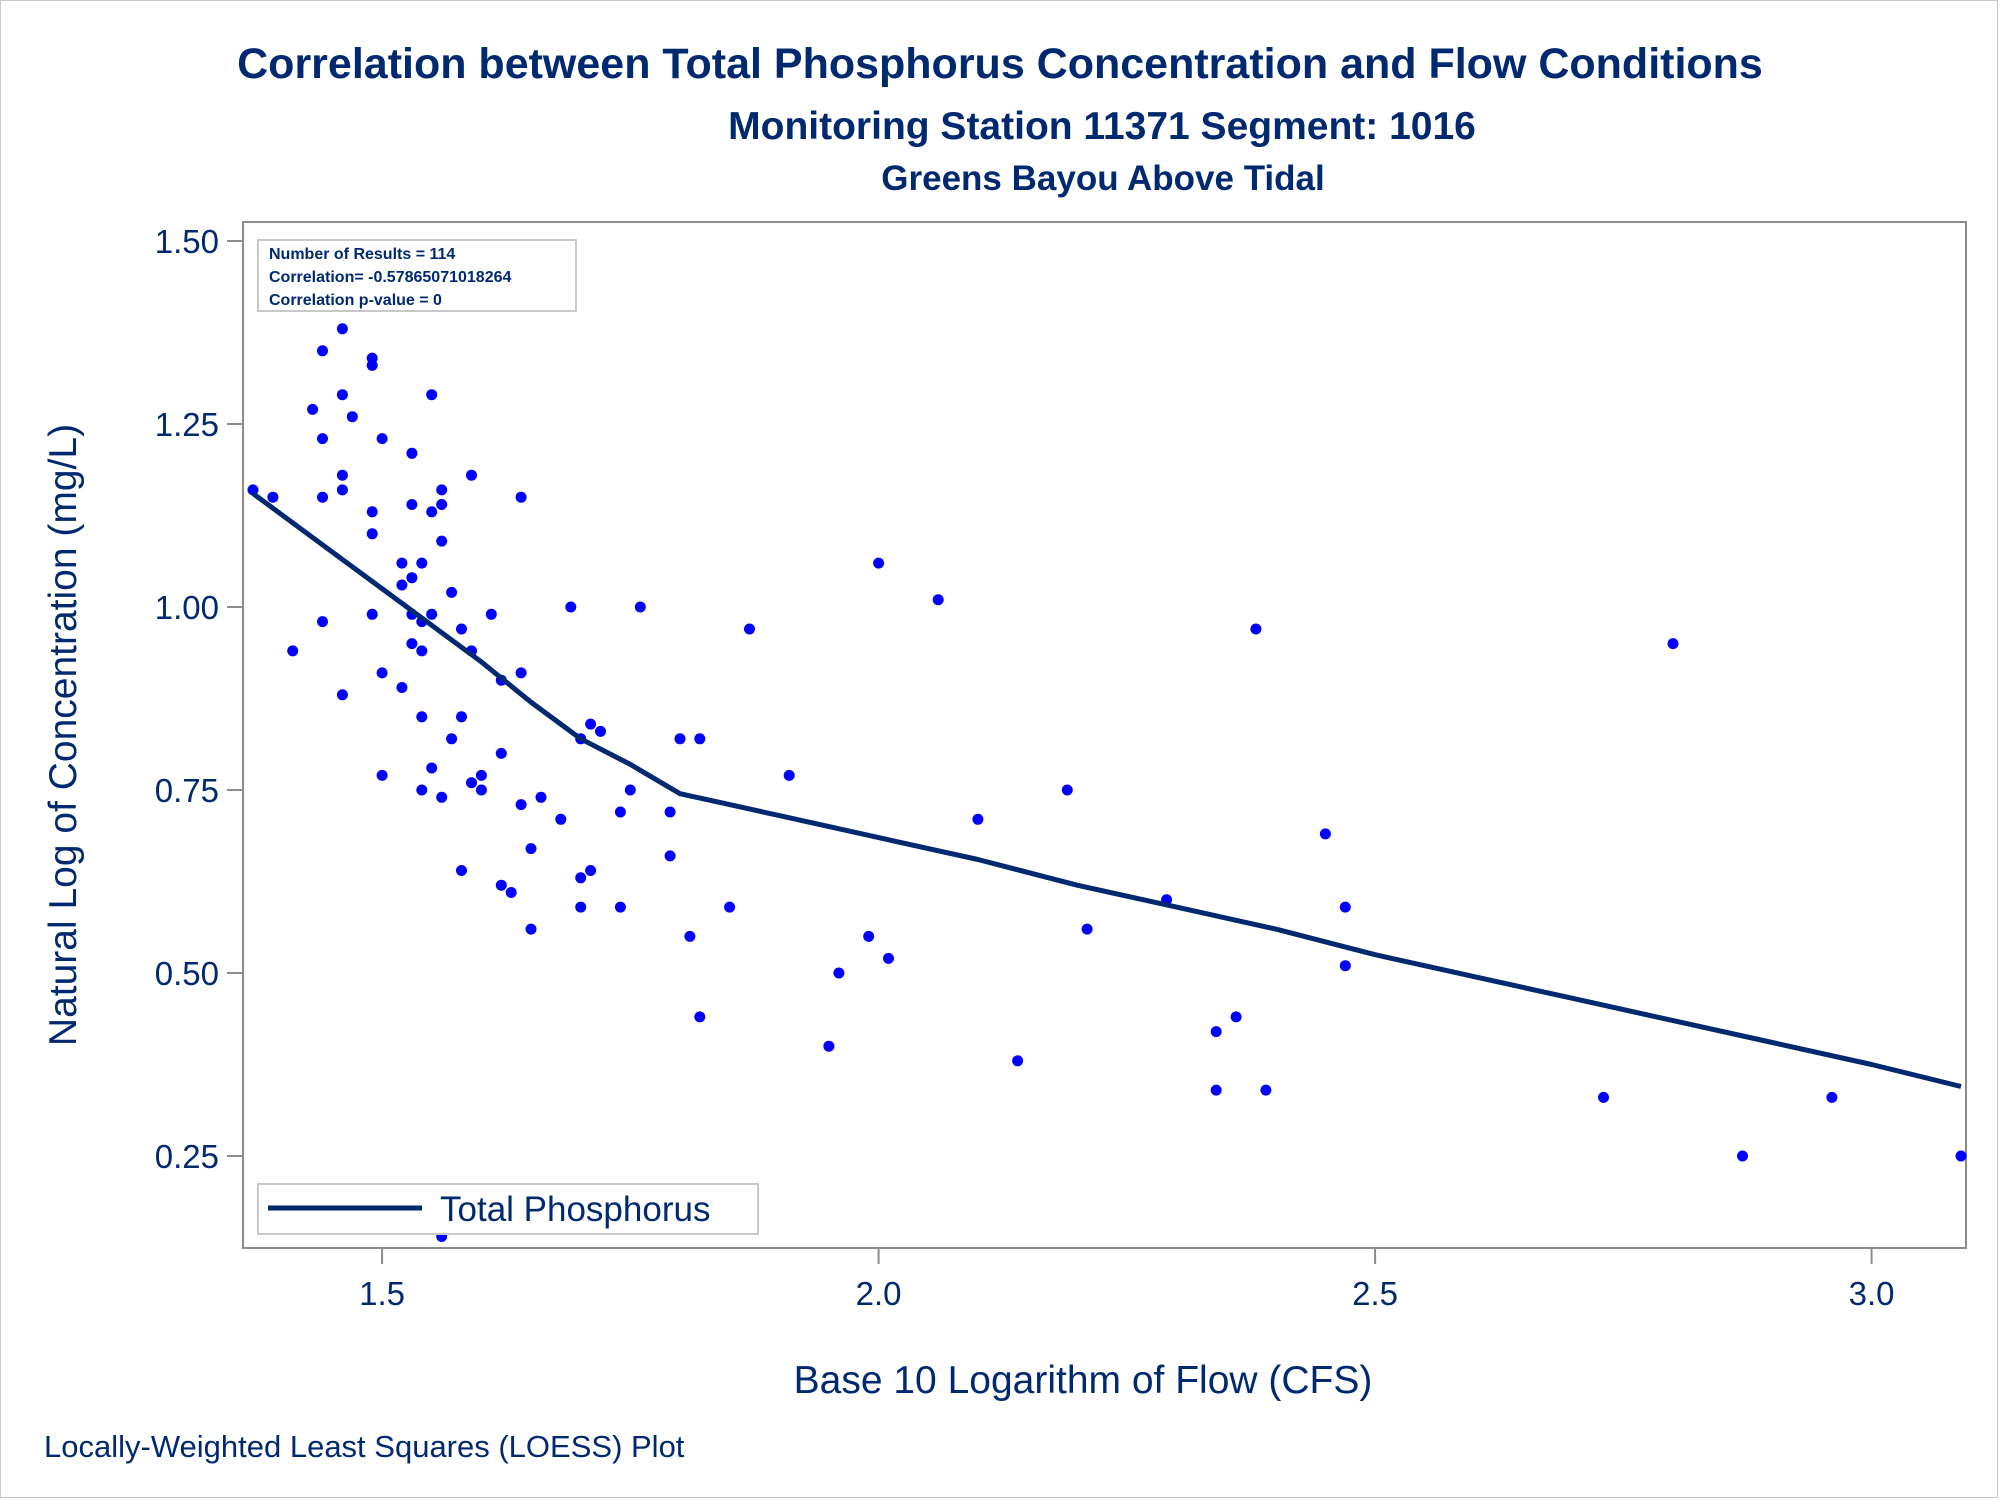 Image resolution: width=2000 pixels, height=1500 pixels. I want to click on y-tick-label: 1.50, so click(187, 241).